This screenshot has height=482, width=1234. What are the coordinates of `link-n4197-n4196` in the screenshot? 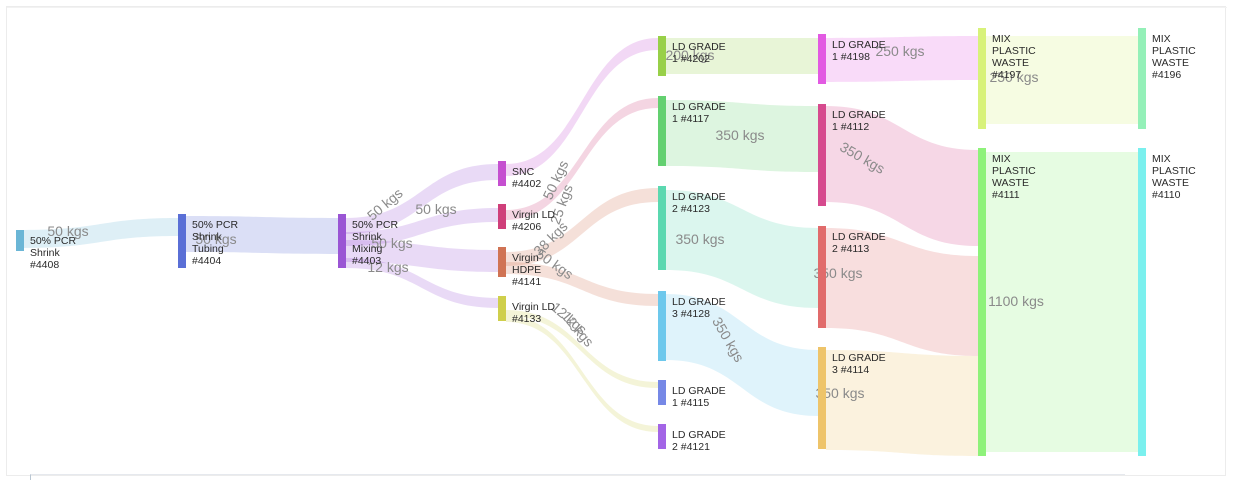 It's located at (1062, 80).